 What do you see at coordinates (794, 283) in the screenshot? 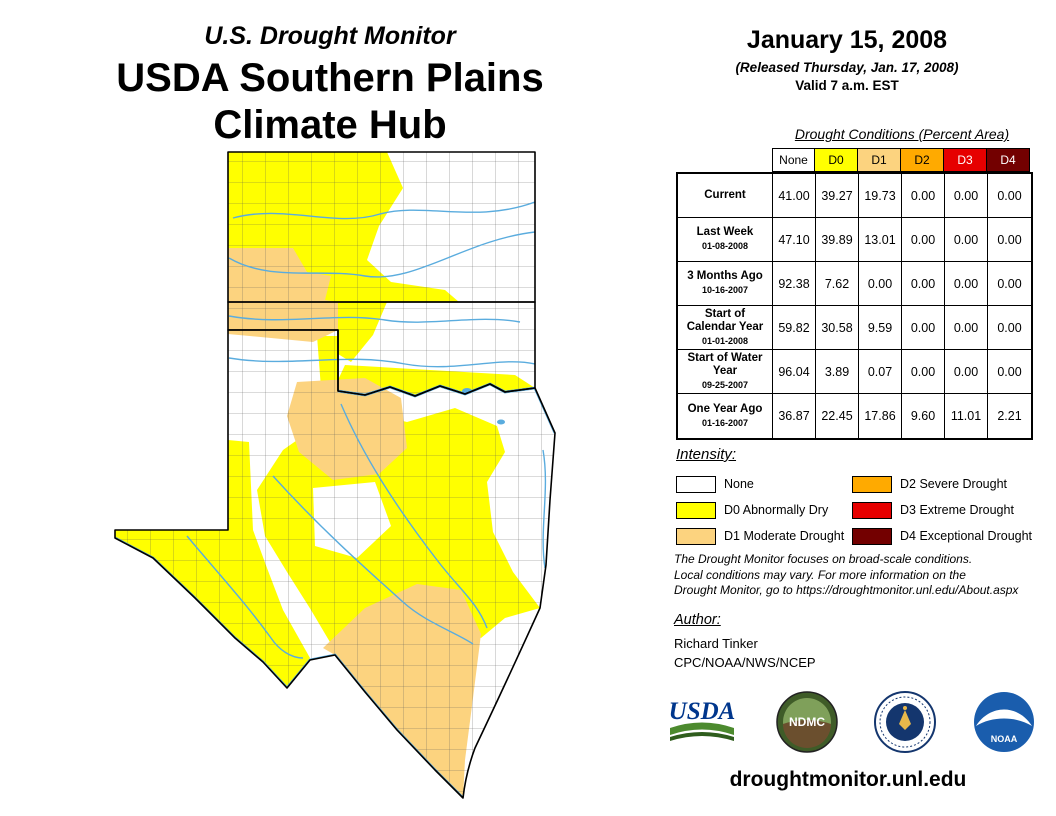
I see `value-cell: 92.38` at bounding box center [794, 283].